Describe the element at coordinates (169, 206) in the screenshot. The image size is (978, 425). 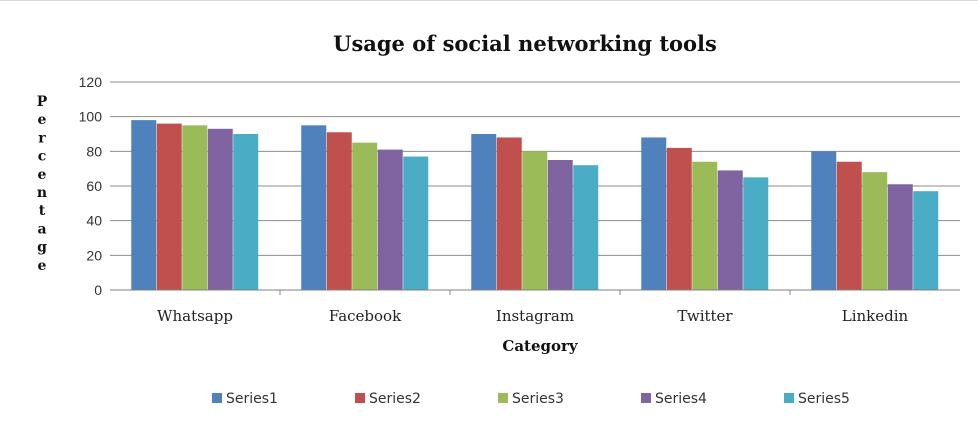
I see `bar-series2-whatsapp` at that location.